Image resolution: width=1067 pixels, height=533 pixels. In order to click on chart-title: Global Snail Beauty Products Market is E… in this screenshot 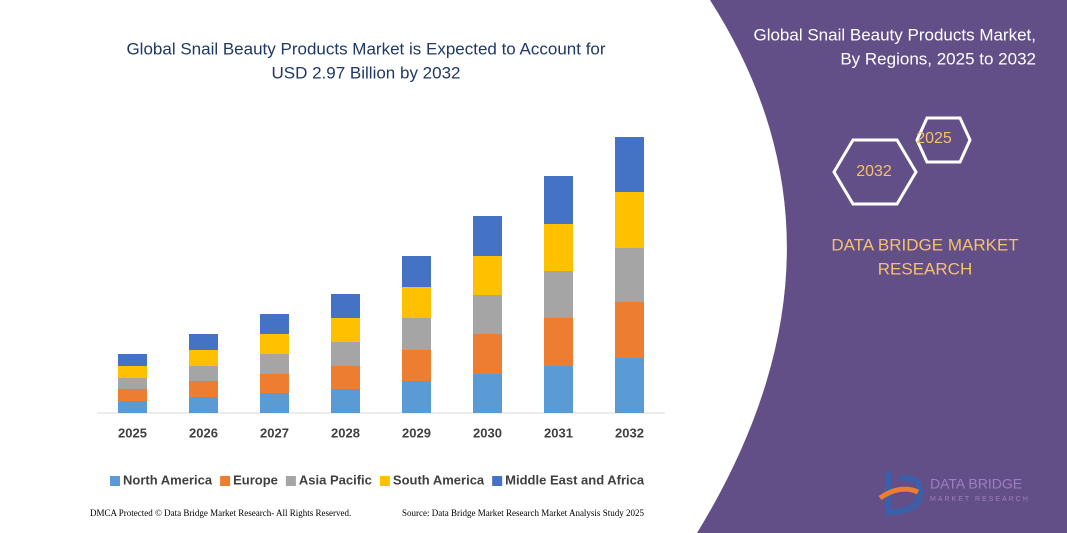, I will do `click(365, 48)`.